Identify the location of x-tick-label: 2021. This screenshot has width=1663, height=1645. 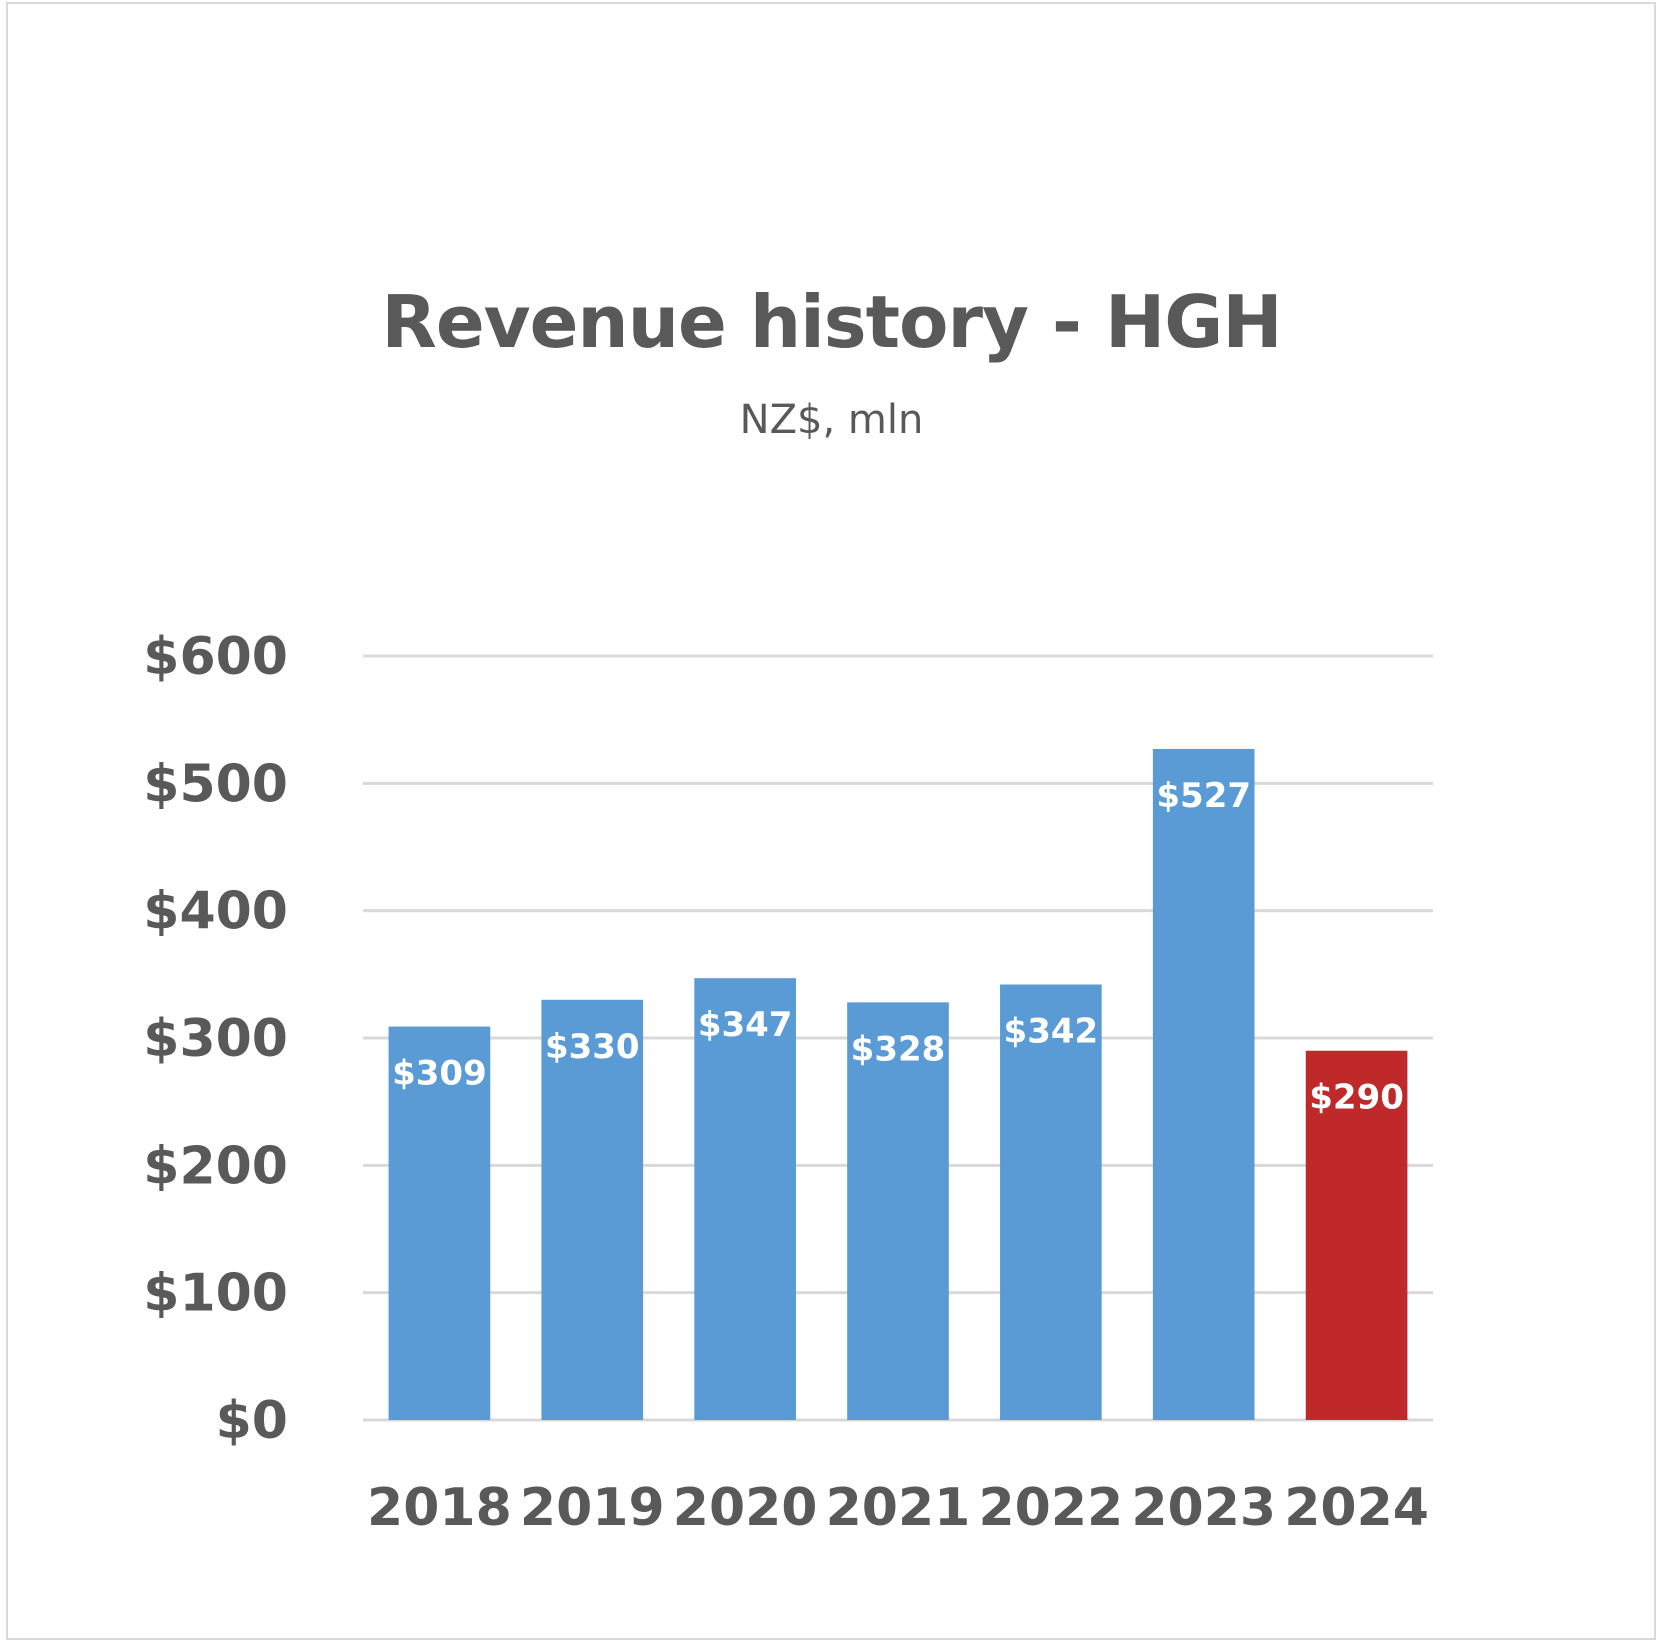
(898, 1508).